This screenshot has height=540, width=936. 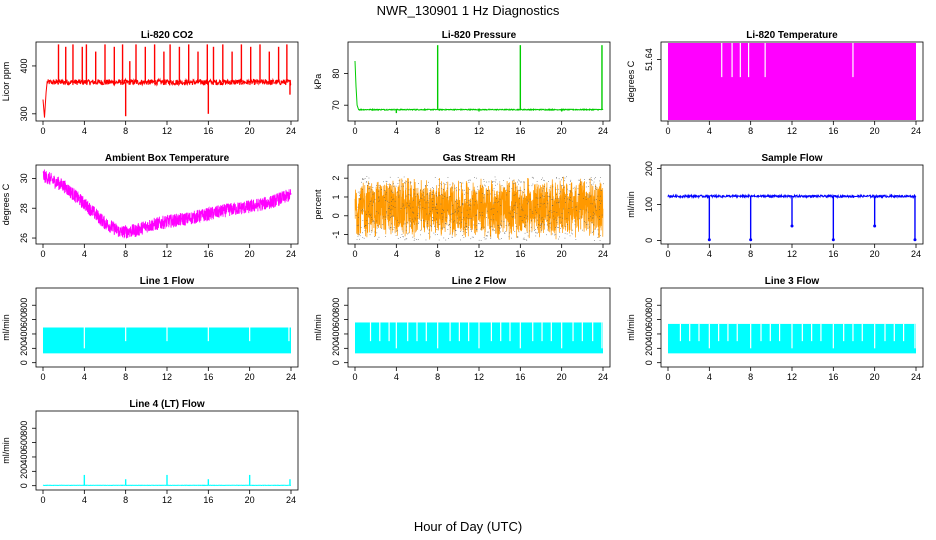 What do you see at coordinates (318, 82) in the screenshot?
I see `y-axis-label: kPa` at bounding box center [318, 82].